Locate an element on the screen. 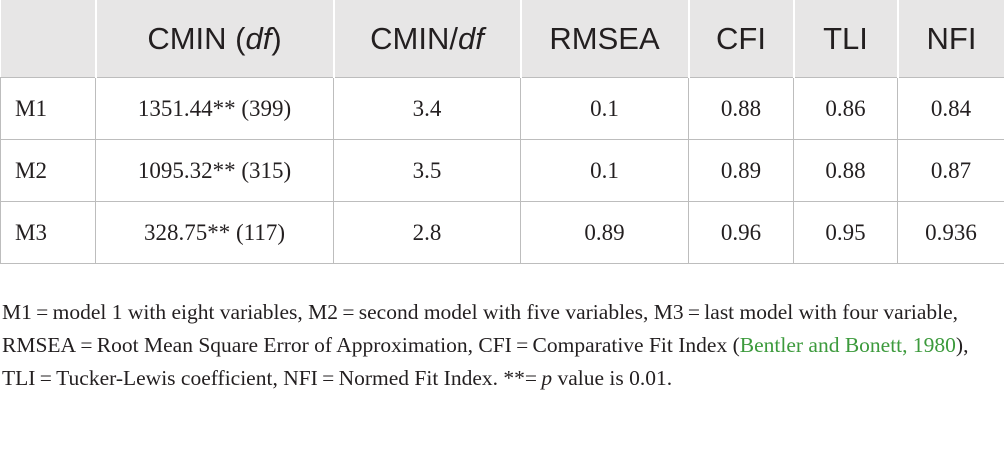 The image size is (1004, 451). cell-model: M2 is located at coordinates (48, 170).